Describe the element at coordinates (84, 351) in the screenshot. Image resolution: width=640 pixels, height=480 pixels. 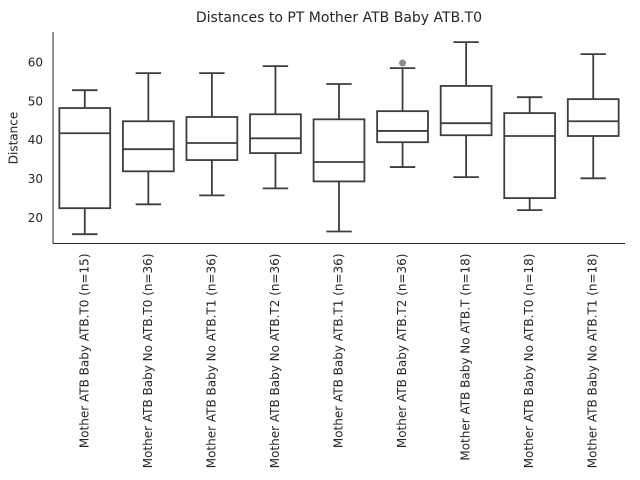
I see `x-tick-label: Mother ATB Baby ATB.T0 (n=15)` at that location.